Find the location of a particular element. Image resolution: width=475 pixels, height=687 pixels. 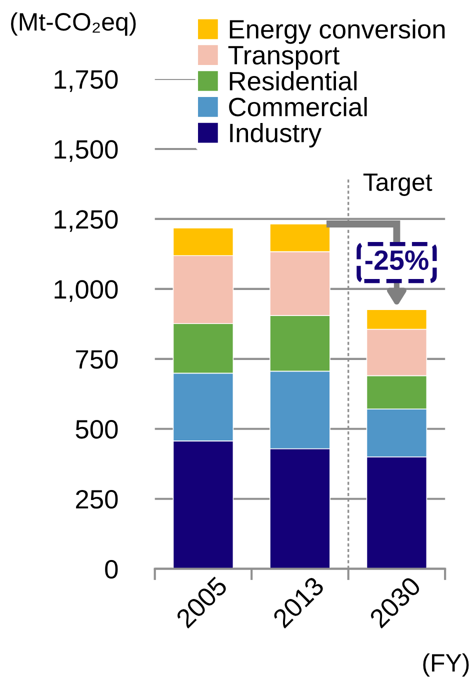

y-tick-label: 0 is located at coordinates (111, 569).